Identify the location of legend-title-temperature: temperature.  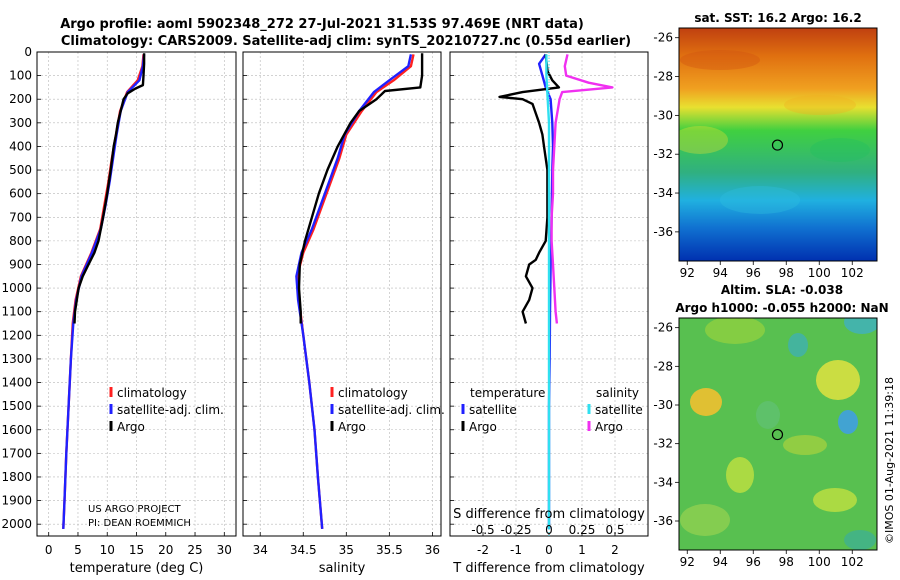
(507, 393).